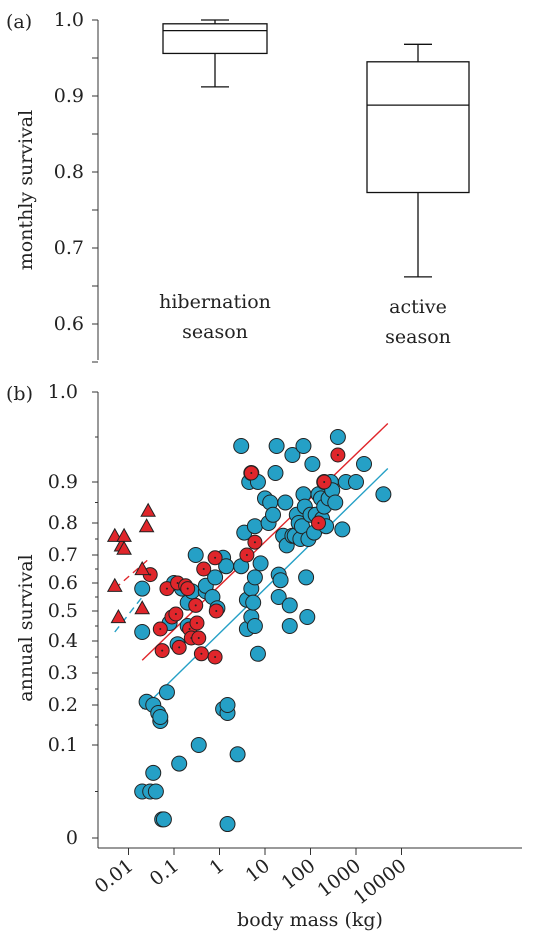 The height and width of the screenshot is (933, 539). I want to click on x-tick-label: 10000, so click(379, 882).